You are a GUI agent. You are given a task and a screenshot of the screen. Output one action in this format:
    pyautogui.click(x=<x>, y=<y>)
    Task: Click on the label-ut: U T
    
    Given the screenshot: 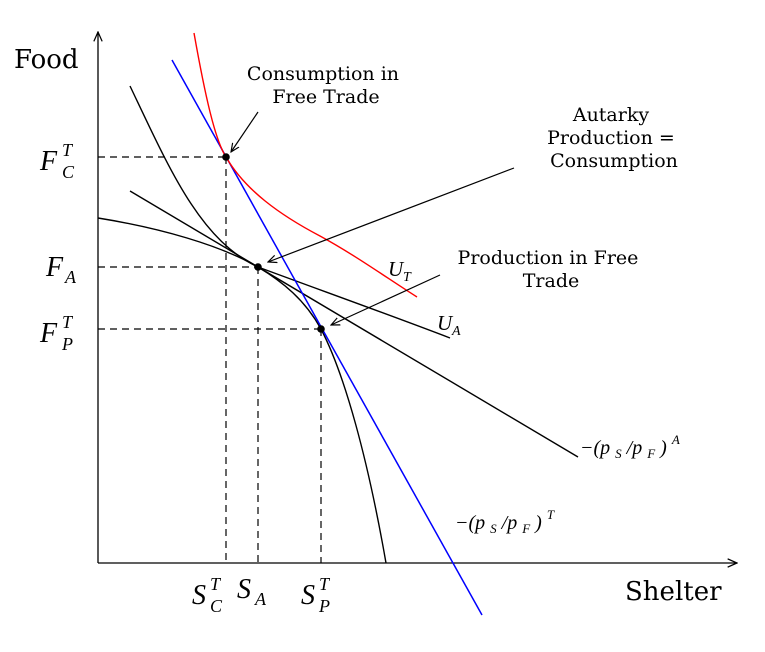 What is the action you would take?
    pyautogui.click(x=400, y=271)
    